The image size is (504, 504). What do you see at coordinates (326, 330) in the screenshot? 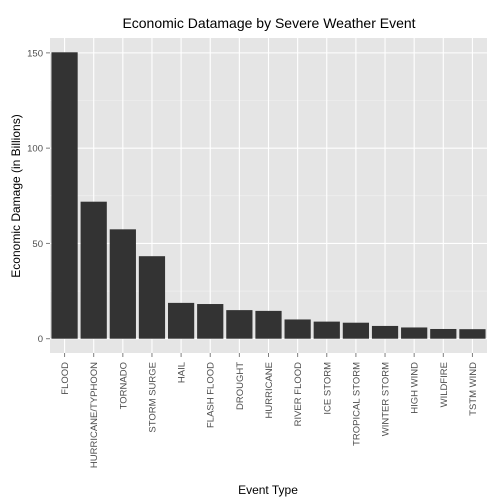
I see `bar-ice-storm` at bounding box center [326, 330].